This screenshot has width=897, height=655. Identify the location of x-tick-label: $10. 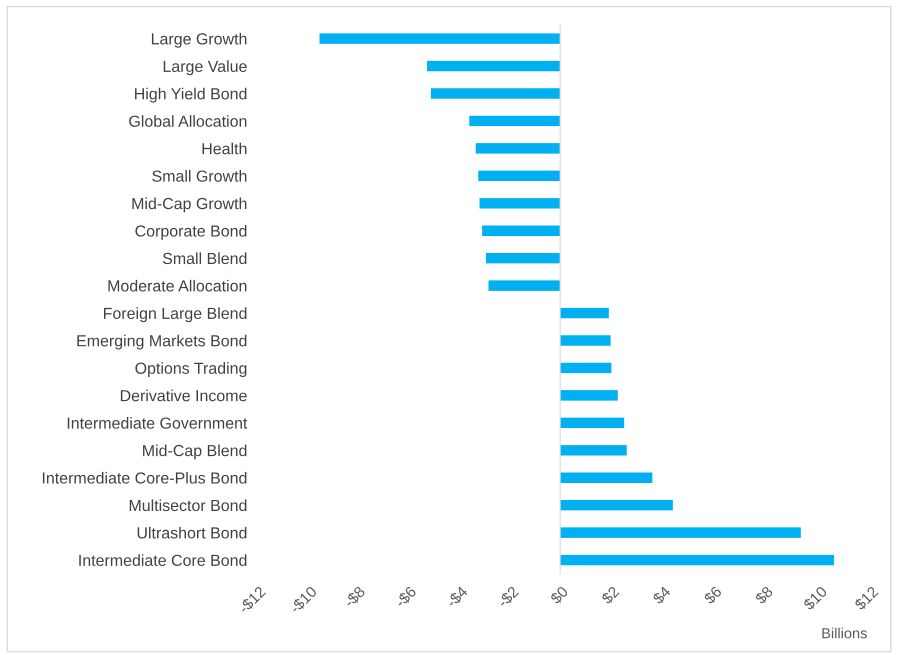
(815, 598).